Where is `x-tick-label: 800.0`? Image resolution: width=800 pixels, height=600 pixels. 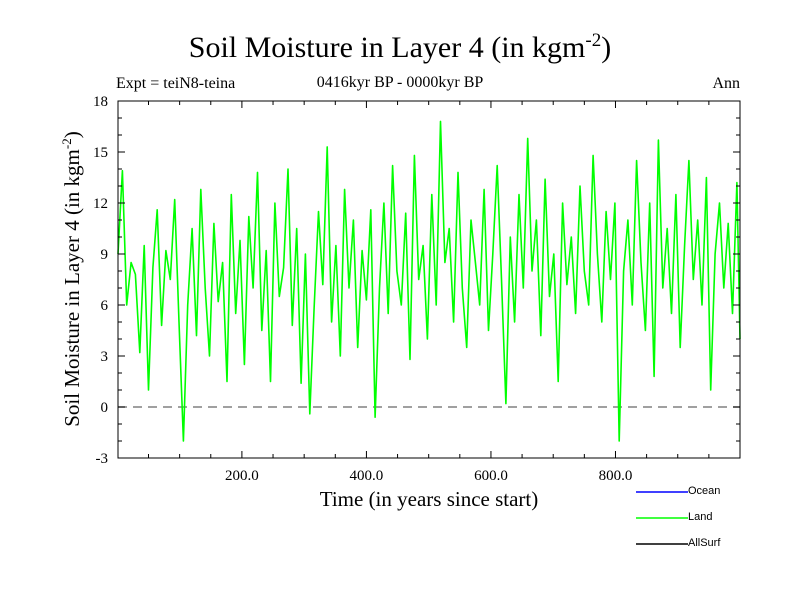
x-tick-label: 800.0 is located at coordinates (616, 476).